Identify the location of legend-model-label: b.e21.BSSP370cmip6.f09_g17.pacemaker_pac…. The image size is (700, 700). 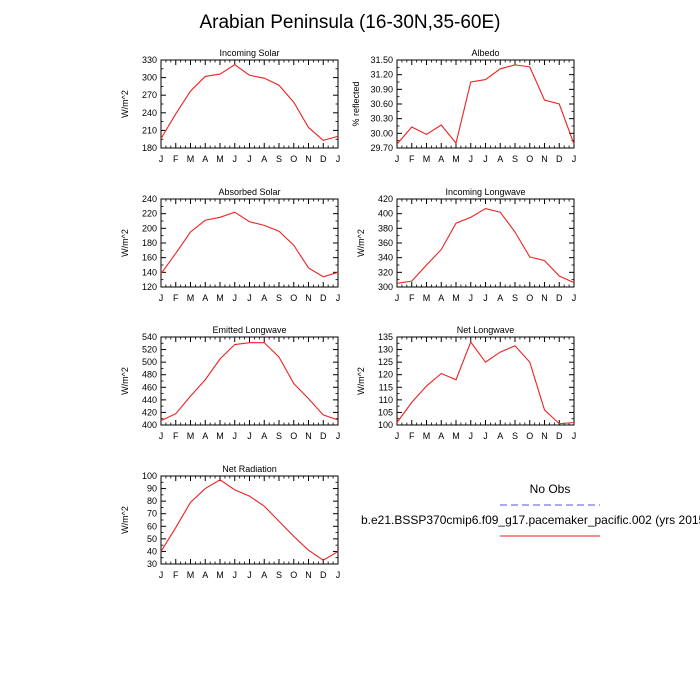
(530, 520).